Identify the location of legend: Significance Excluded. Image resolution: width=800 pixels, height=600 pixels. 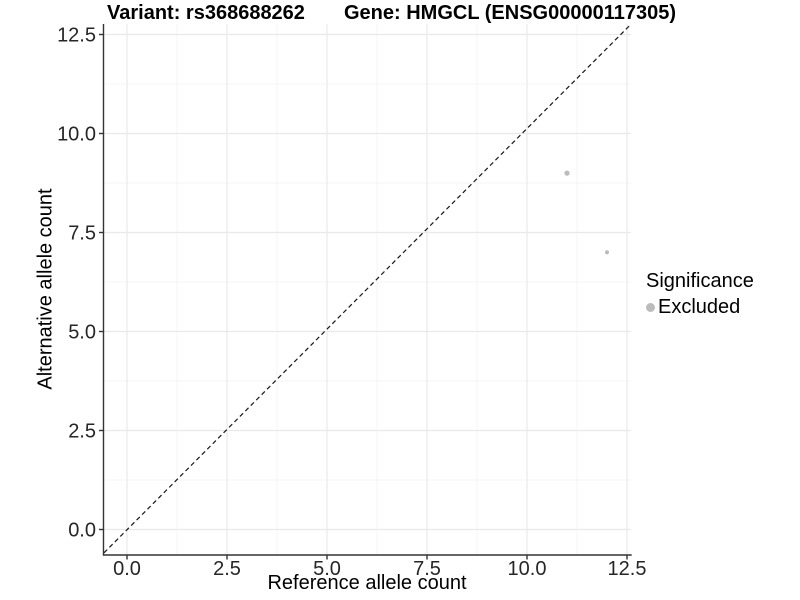
(700, 294).